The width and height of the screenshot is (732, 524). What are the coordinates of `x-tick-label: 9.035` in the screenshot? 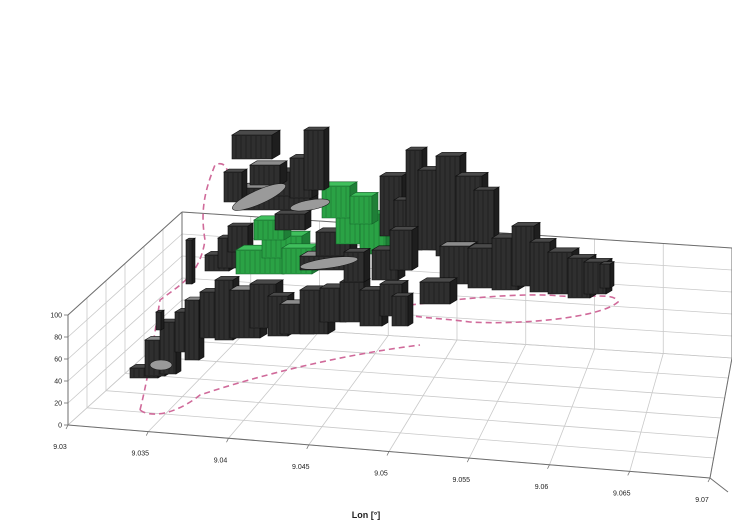 It's located at (140, 454).